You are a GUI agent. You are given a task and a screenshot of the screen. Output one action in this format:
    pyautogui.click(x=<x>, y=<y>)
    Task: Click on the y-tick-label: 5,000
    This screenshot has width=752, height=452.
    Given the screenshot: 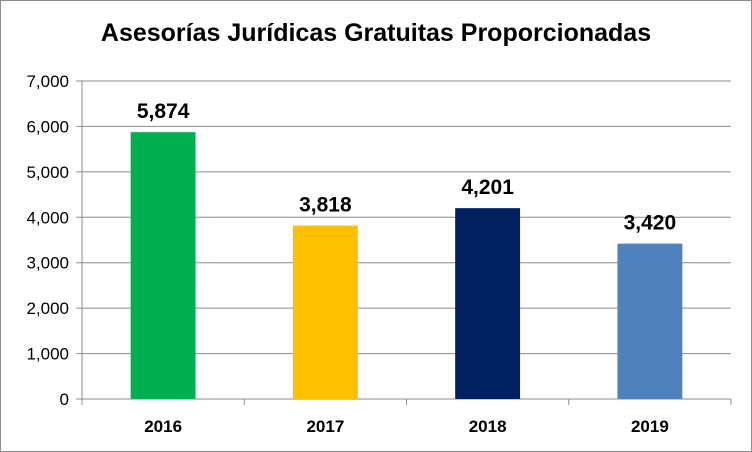 What is the action you would take?
    pyautogui.click(x=47, y=172)
    